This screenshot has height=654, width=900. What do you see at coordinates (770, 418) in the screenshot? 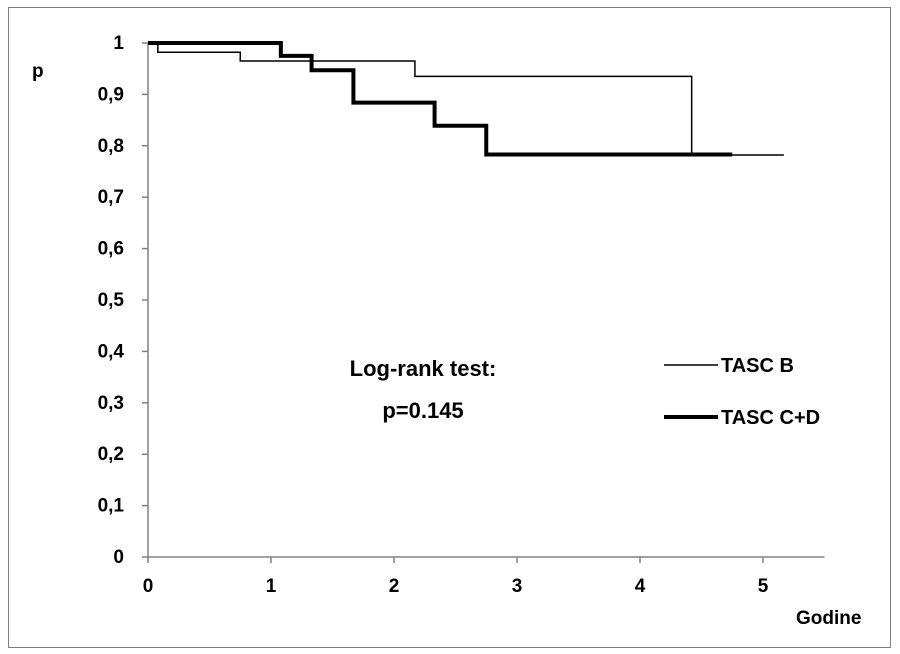
I see `legend-label-tasc-cd: TASC C+D` at bounding box center [770, 418].